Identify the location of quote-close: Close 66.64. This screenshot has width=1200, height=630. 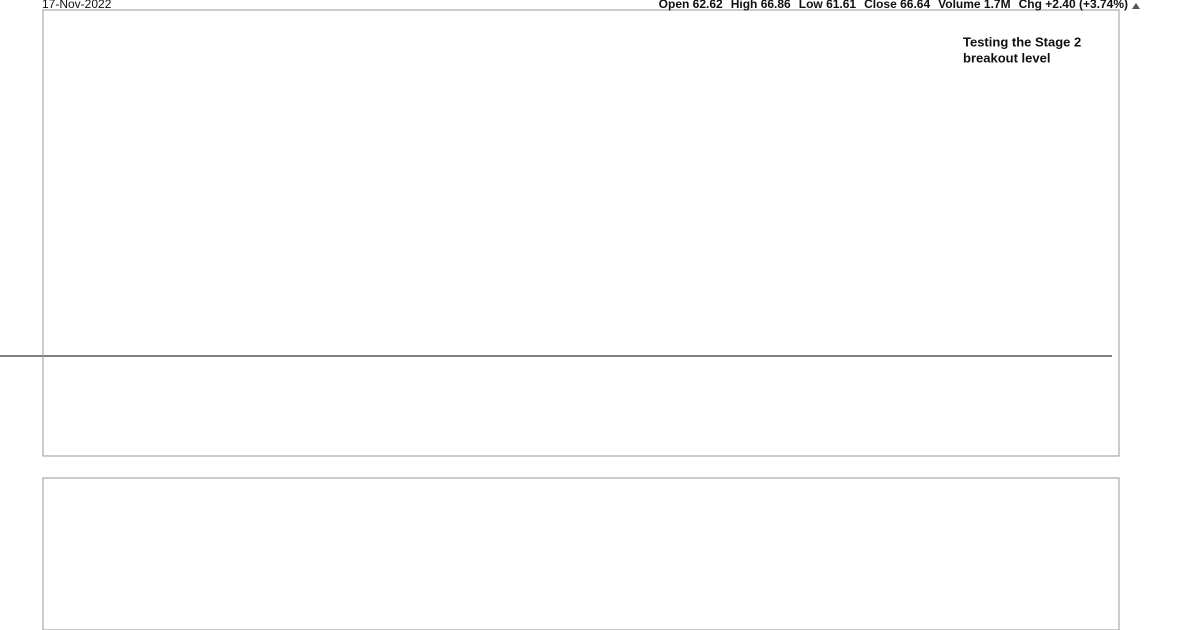
(897, 5).